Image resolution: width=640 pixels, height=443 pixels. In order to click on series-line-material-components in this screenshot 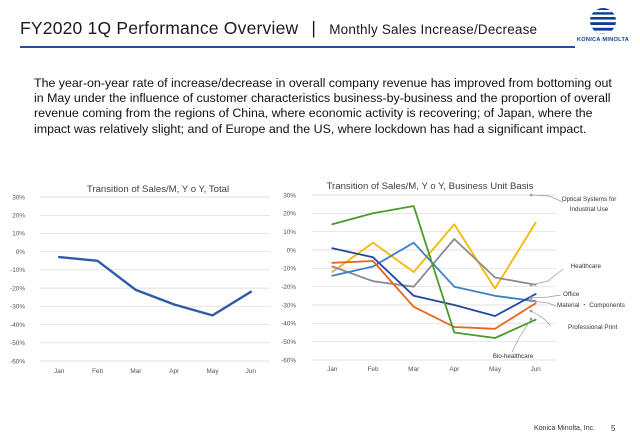, I will do `click(434, 295)`.